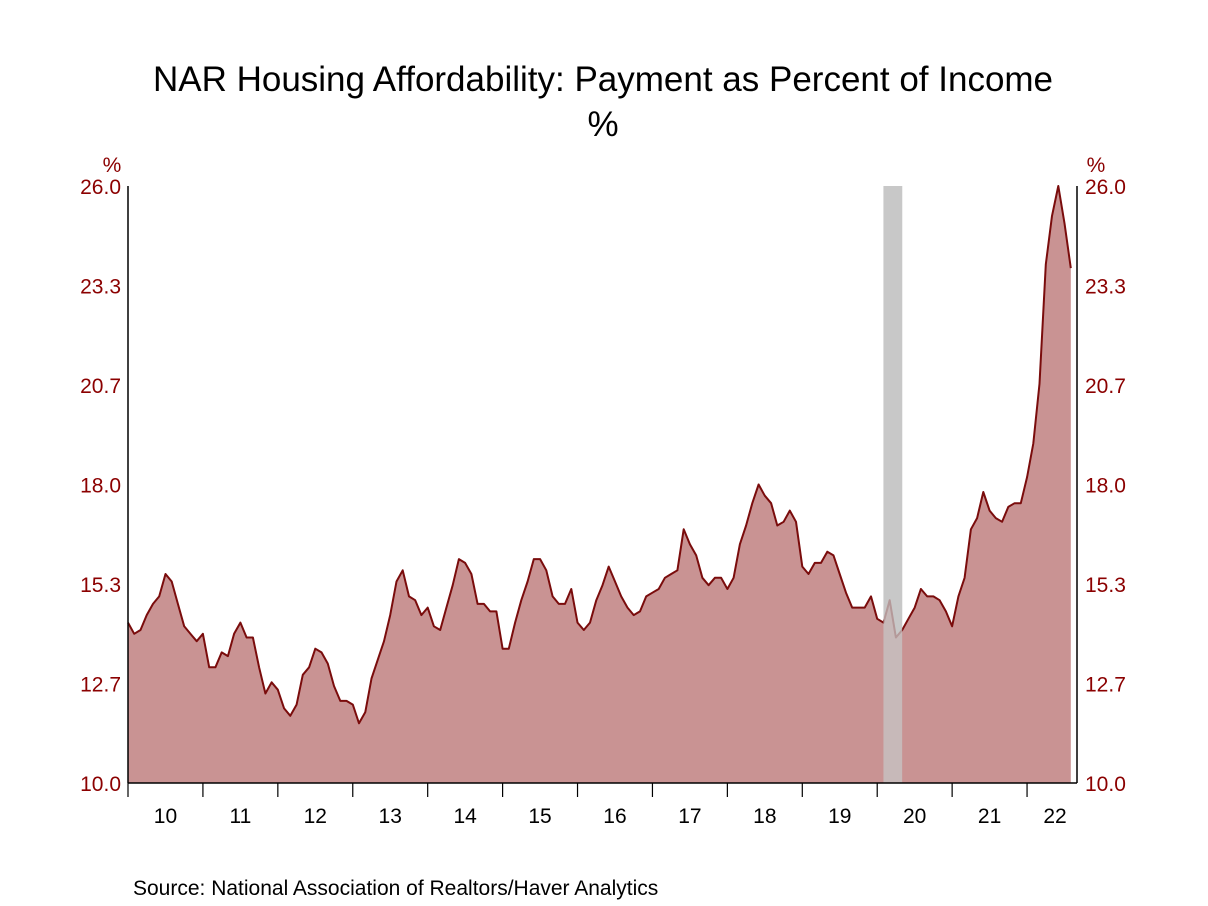 This screenshot has width=1208, height=906. What do you see at coordinates (465, 816) in the screenshot?
I see `x-tick-label: 14` at bounding box center [465, 816].